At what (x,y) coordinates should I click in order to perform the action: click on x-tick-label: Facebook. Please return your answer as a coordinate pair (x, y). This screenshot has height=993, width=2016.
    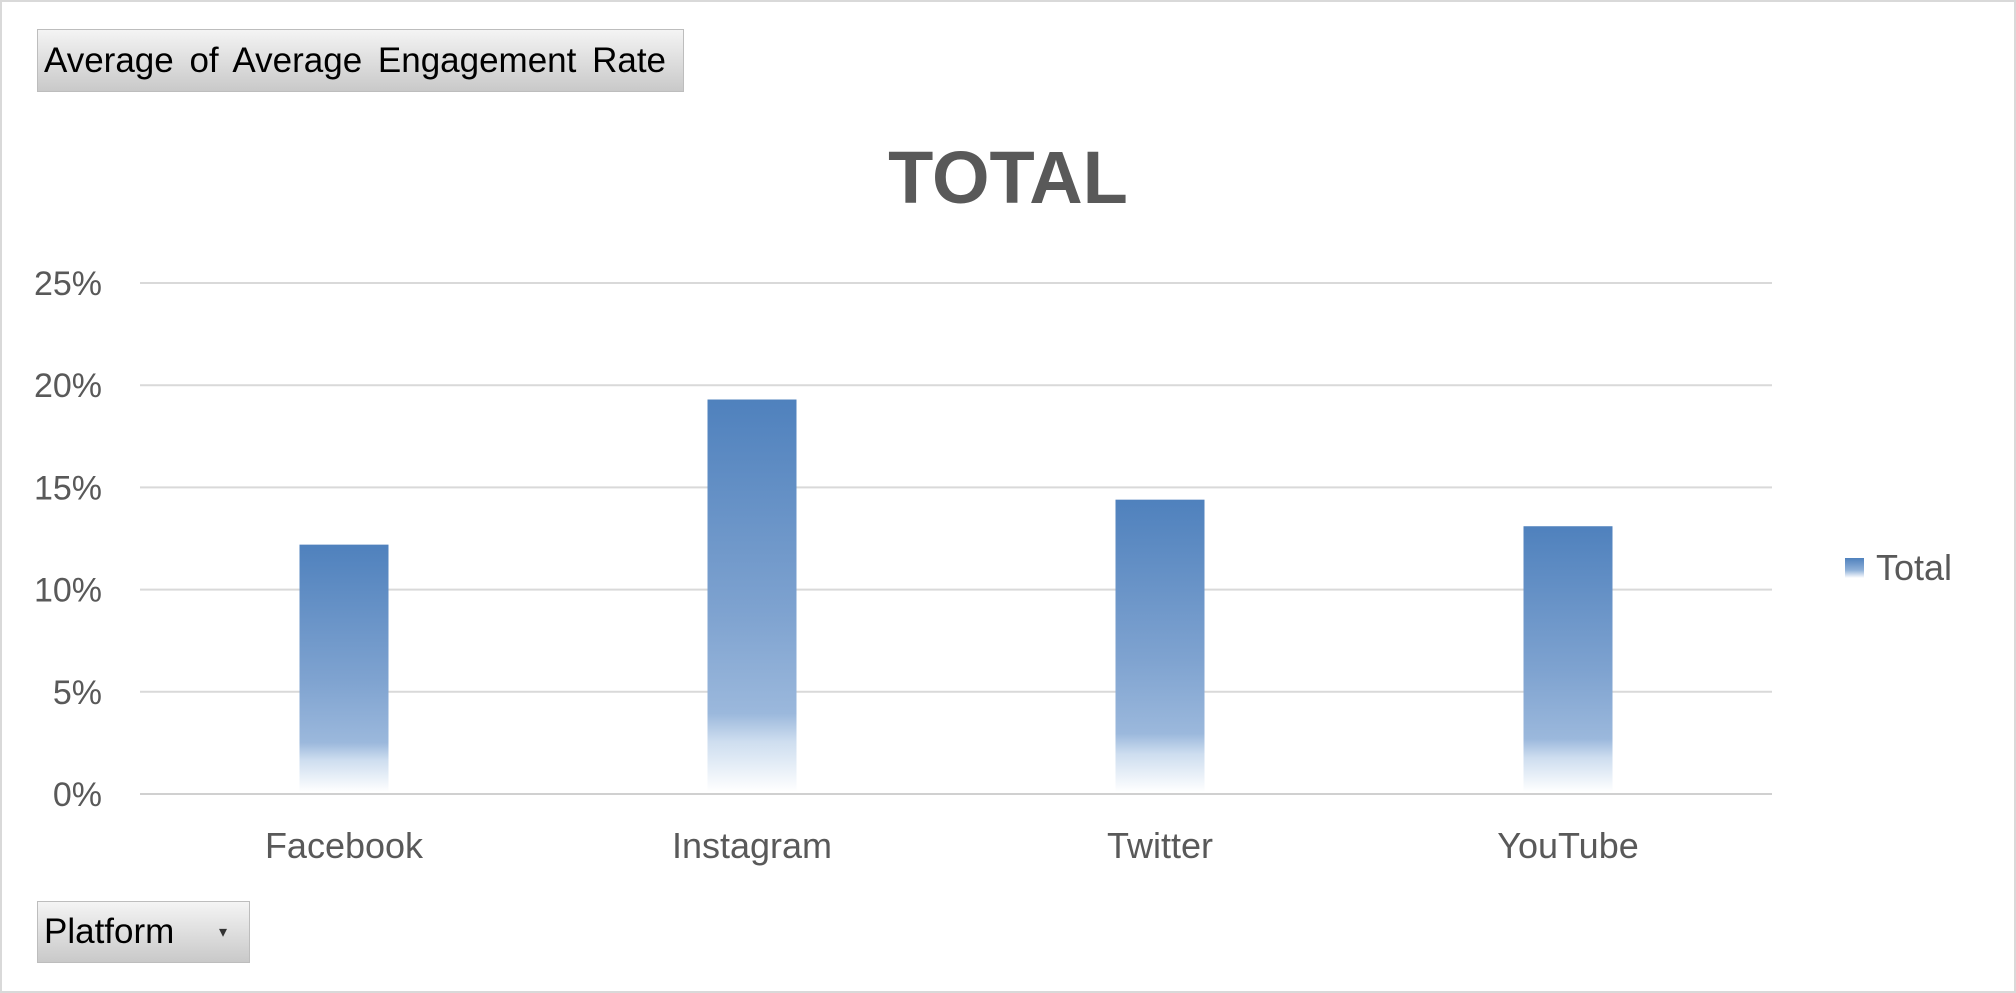
    Looking at the image, I should click on (344, 845).